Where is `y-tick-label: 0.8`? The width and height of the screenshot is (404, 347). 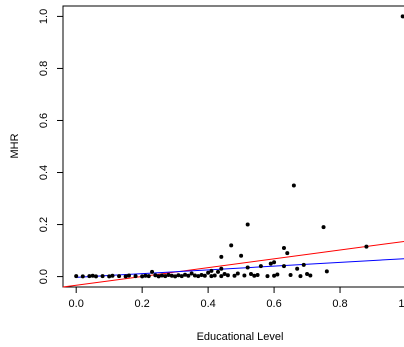 y-tick-label: 0.8 is located at coordinates (44, 68).